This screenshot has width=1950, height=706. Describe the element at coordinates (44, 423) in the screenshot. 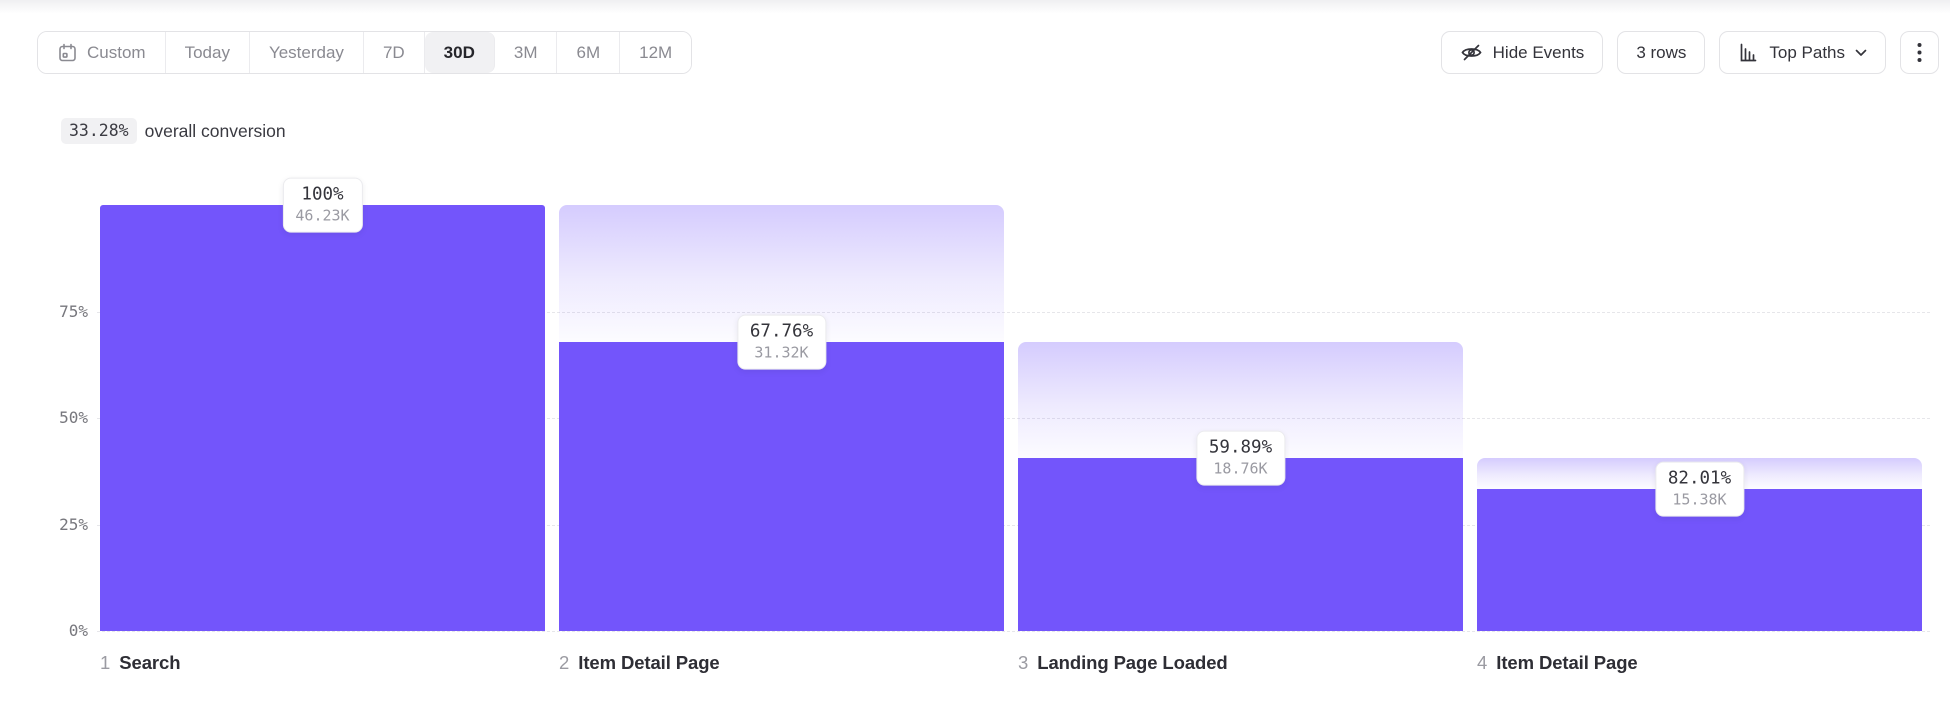

I see `y-axis-labels: 75% 50% 25% 0%` at that location.